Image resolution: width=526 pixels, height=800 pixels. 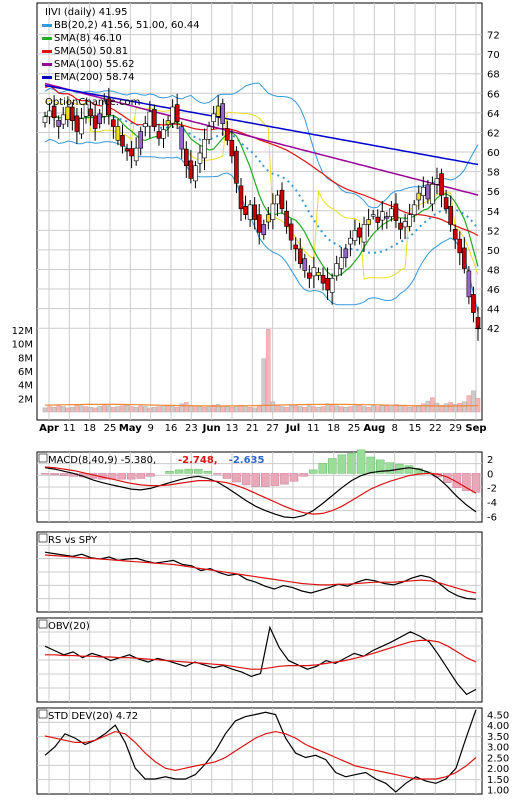 I want to click on price-tick-66: 66, so click(x=493, y=94).